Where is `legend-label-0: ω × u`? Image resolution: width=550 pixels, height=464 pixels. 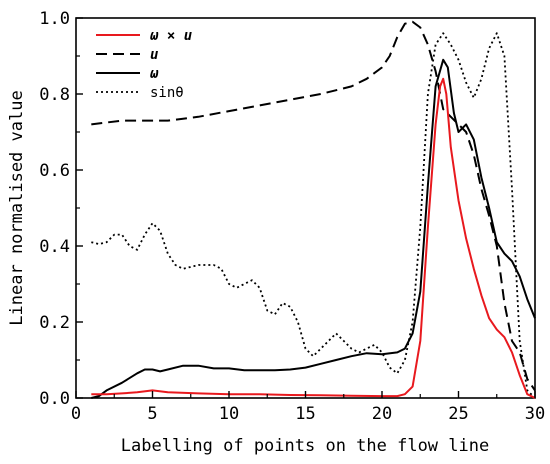
legend-label-0: ω × u is located at coordinates (171, 36).